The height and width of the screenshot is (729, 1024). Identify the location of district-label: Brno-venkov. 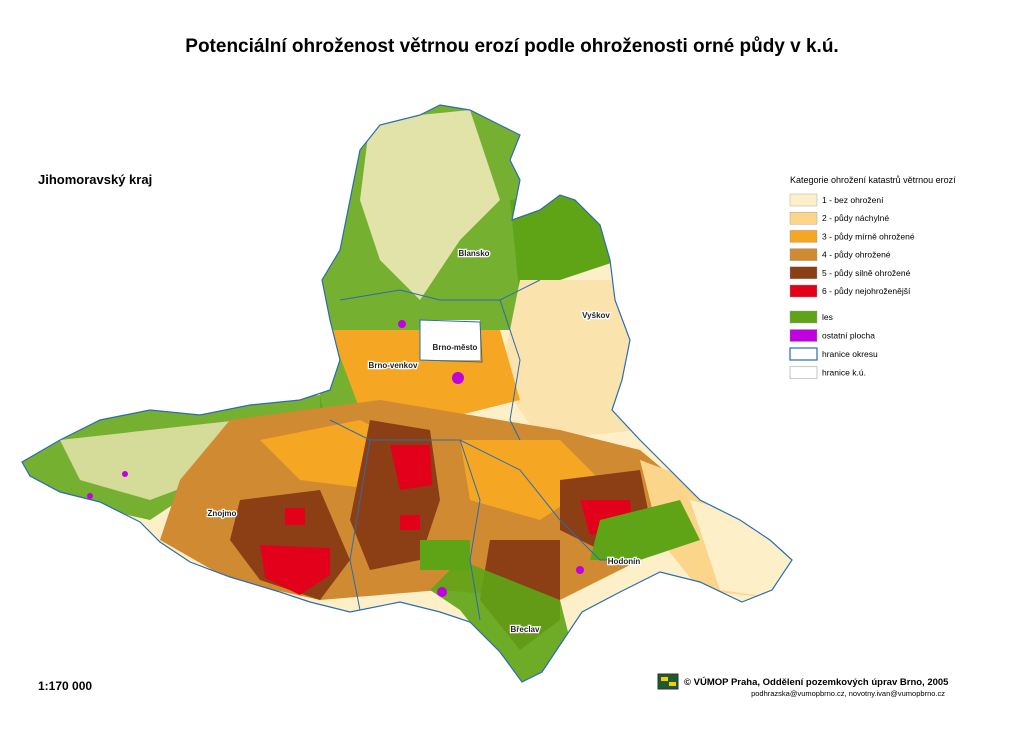
(393, 365).